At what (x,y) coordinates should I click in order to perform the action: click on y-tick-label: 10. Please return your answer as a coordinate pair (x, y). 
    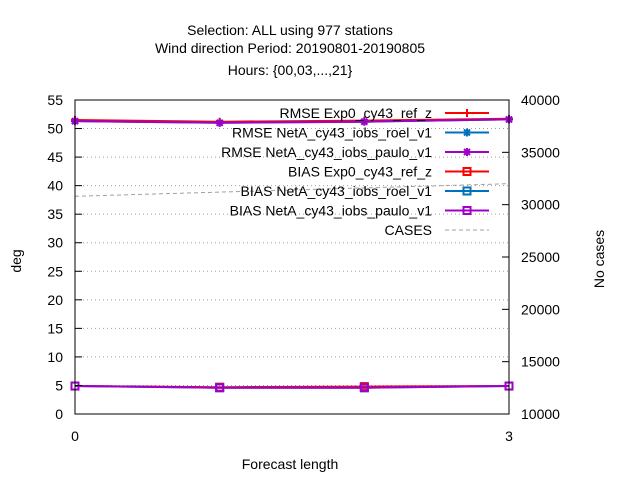
    Looking at the image, I should click on (55, 357).